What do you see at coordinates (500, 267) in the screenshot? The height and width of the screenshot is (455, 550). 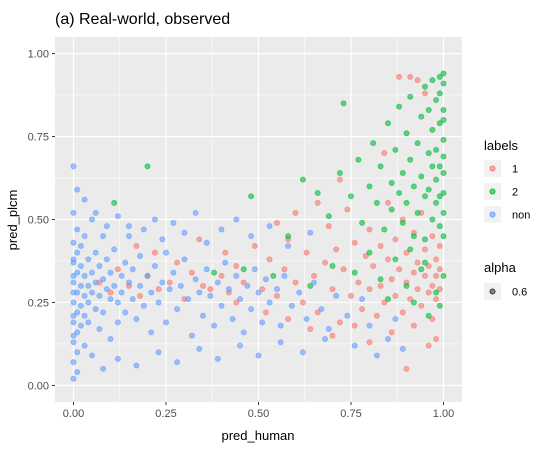 I see `alpha-legend-title: alpha` at bounding box center [500, 267].